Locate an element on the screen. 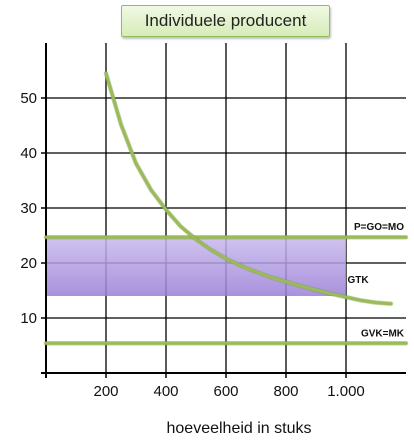 Image resolution: width=414 pixels, height=448 pixels. chart-title: Individuele producent is located at coordinates (225, 21).